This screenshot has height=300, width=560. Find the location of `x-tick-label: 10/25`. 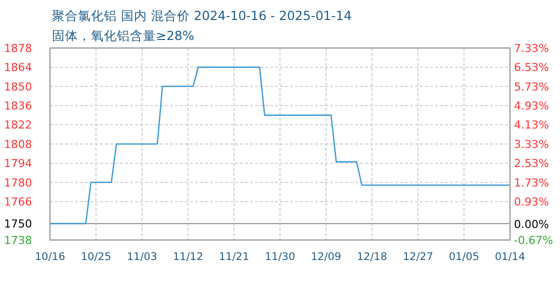

x-tick-label: 10/25 is located at coordinates (96, 257).